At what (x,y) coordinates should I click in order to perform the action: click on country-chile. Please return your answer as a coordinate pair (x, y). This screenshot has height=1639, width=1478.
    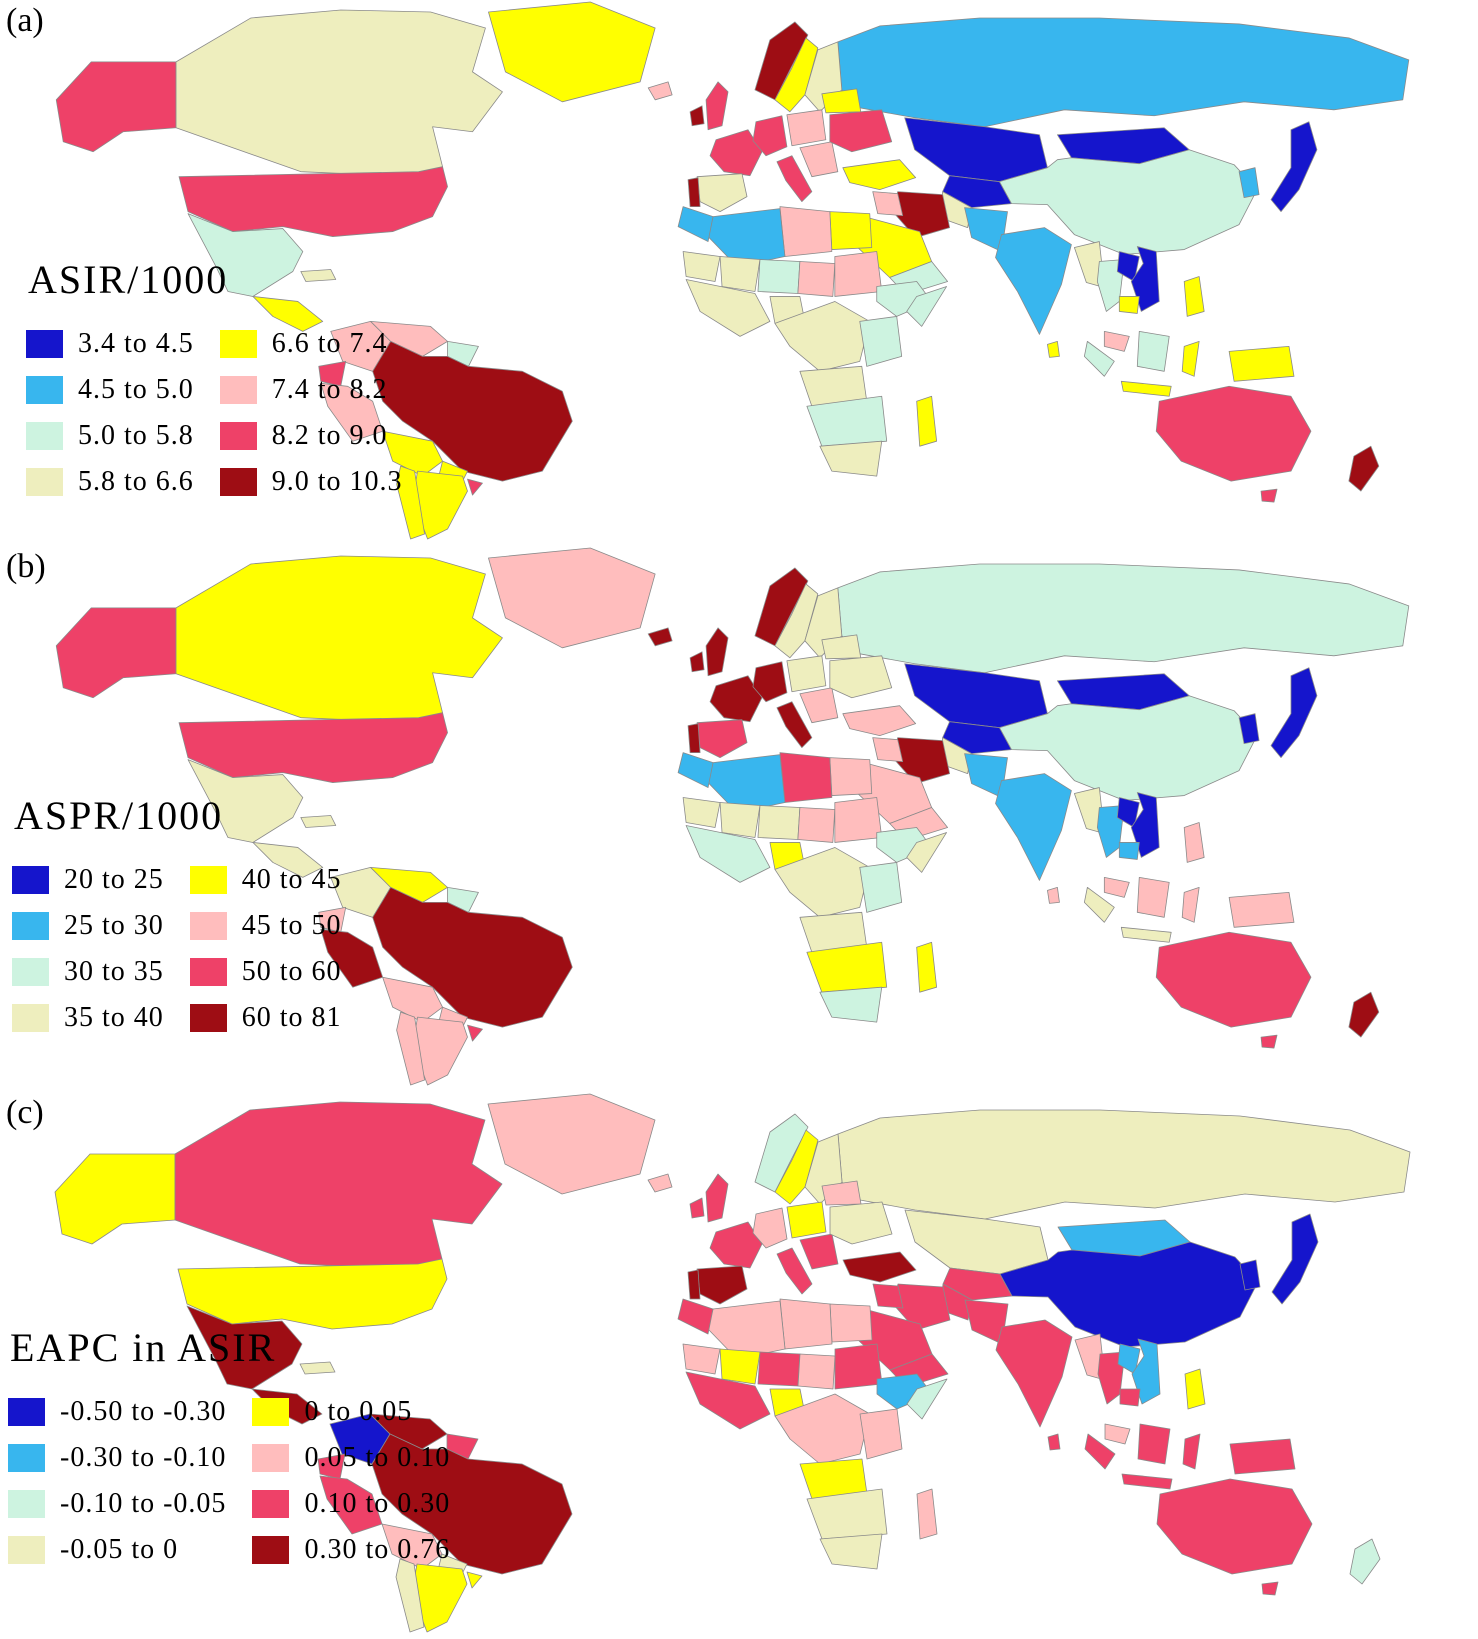
    Looking at the image, I should click on (410, 1048).